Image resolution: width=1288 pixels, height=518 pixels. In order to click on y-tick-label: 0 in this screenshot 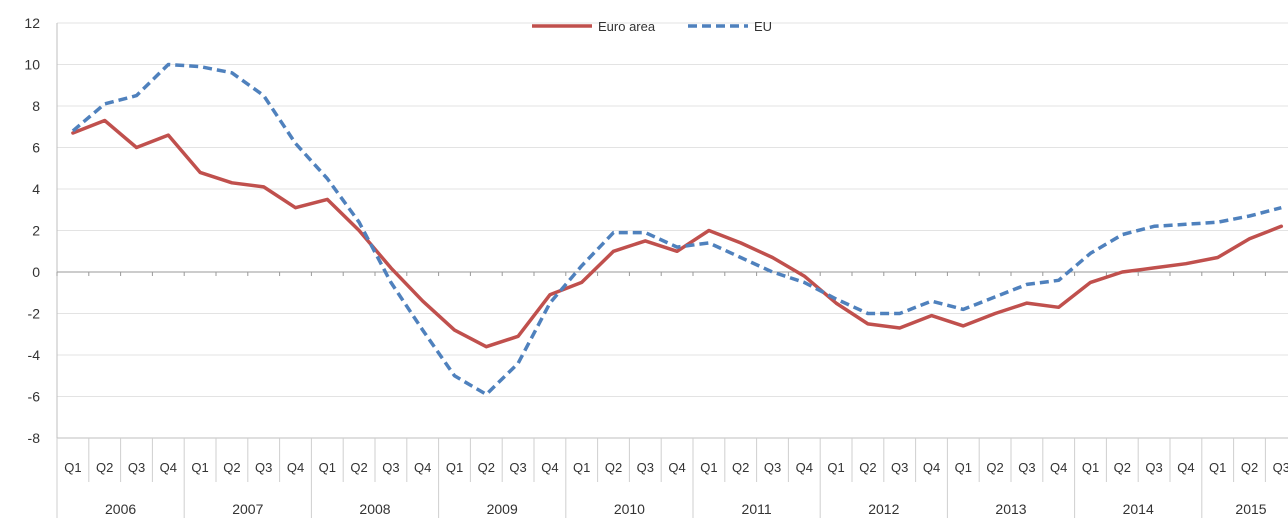, I will do `click(36, 272)`.